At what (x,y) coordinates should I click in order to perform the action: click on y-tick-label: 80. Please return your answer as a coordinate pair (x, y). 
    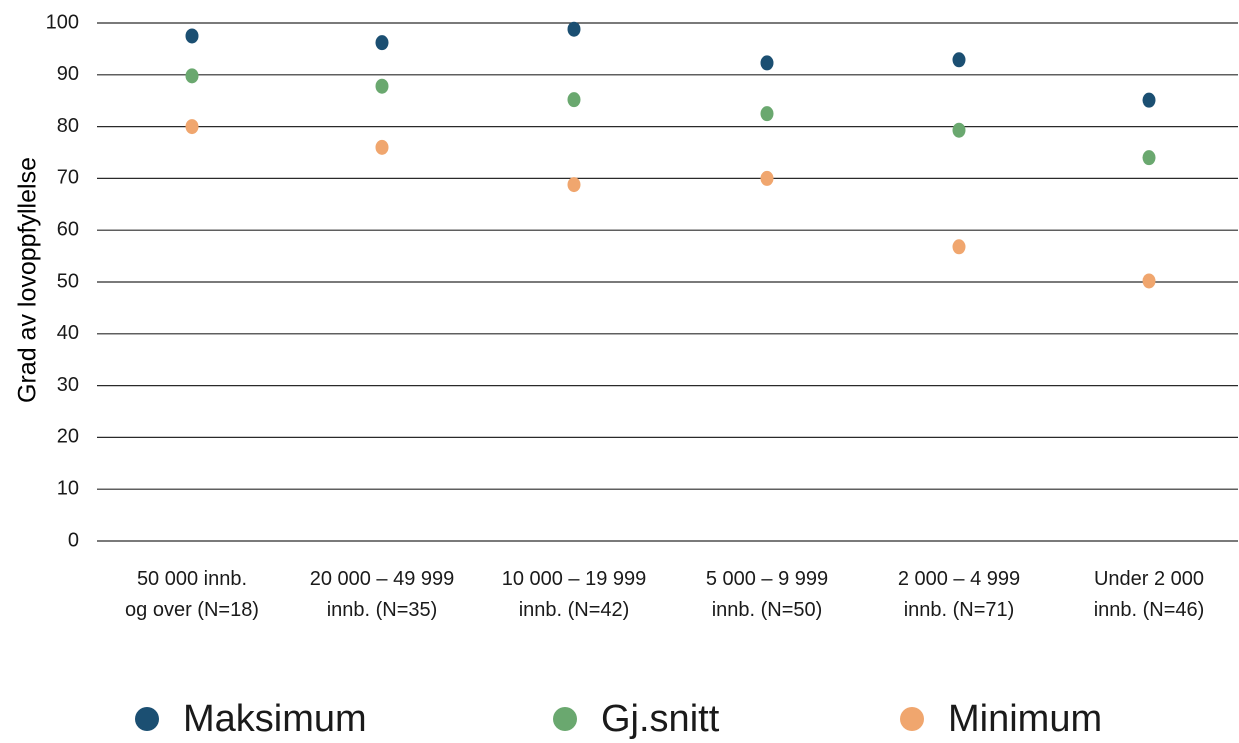
    Looking at the image, I should click on (68, 126).